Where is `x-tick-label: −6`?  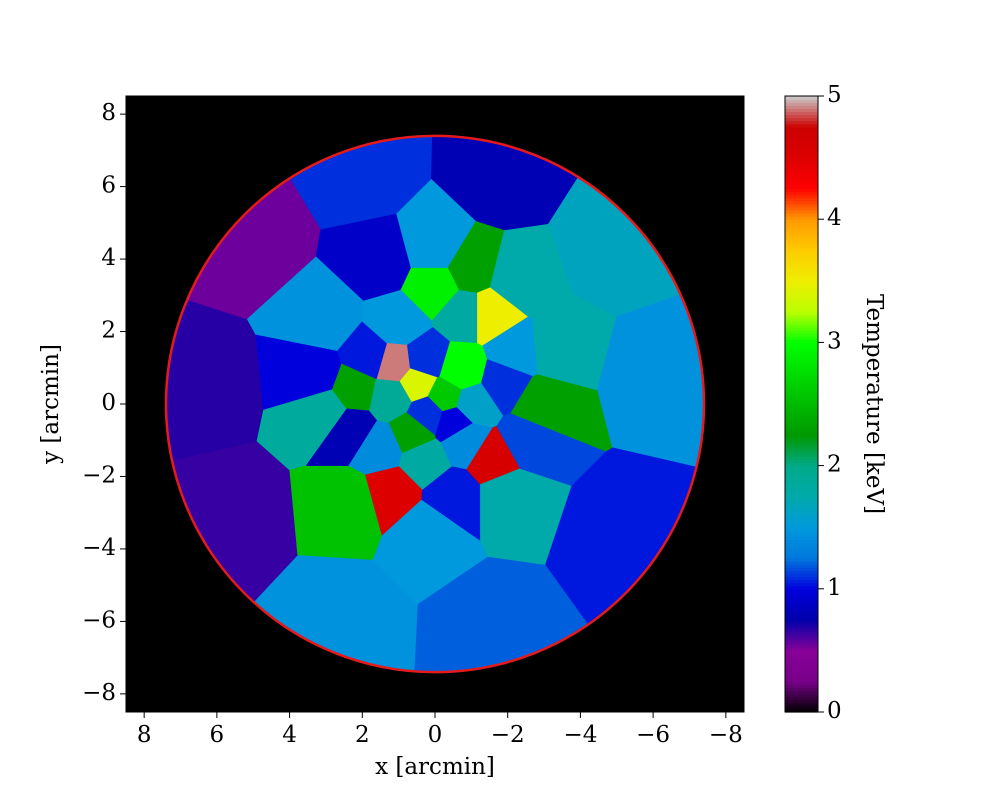 x-tick-label: −6 is located at coordinates (653, 735).